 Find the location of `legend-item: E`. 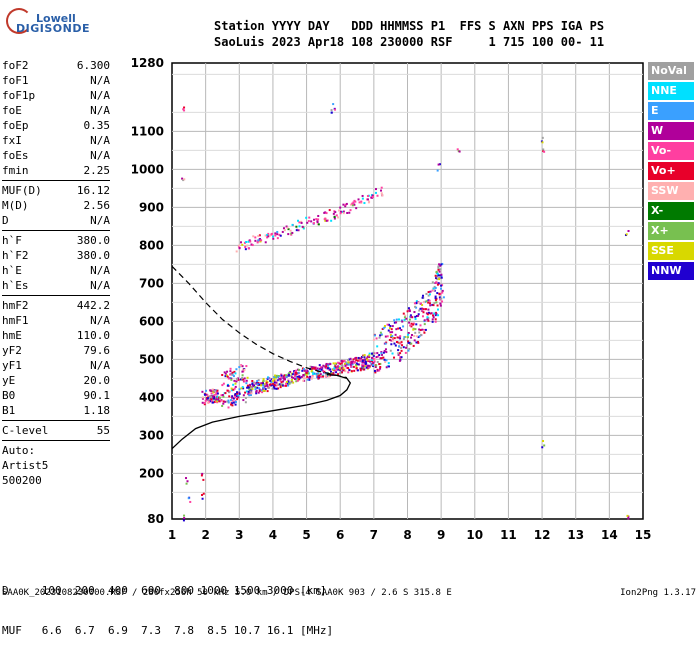

legend-item: E is located at coordinates (671, 111).